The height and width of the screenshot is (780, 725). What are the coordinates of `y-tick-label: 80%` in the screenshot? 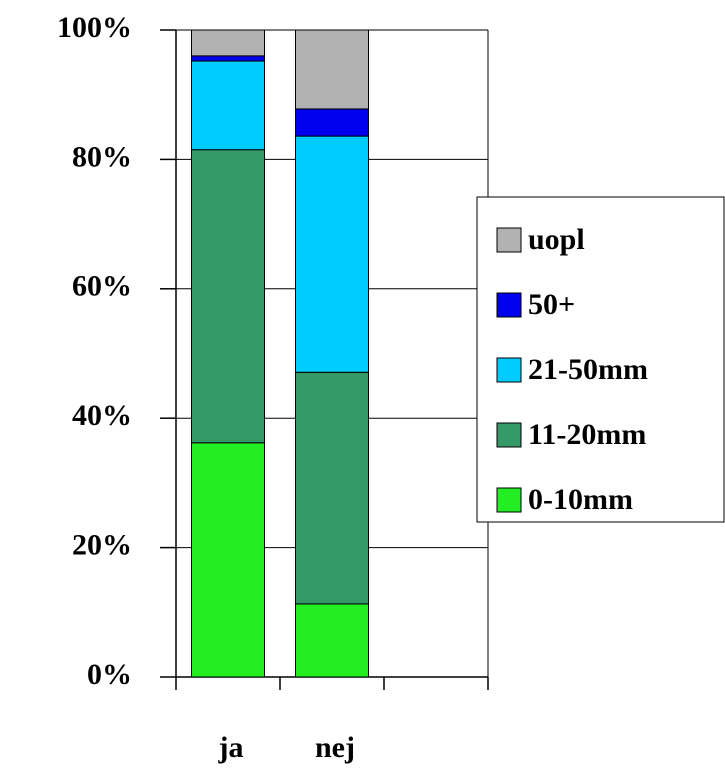 It's located at (102, 156).